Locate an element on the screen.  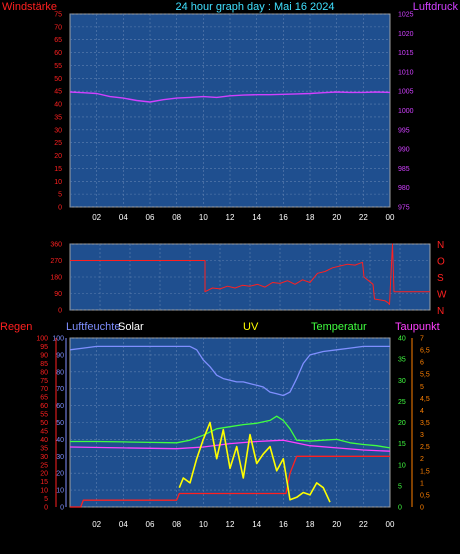
y-tick-label: 985 is located at coordinates (404, 169).